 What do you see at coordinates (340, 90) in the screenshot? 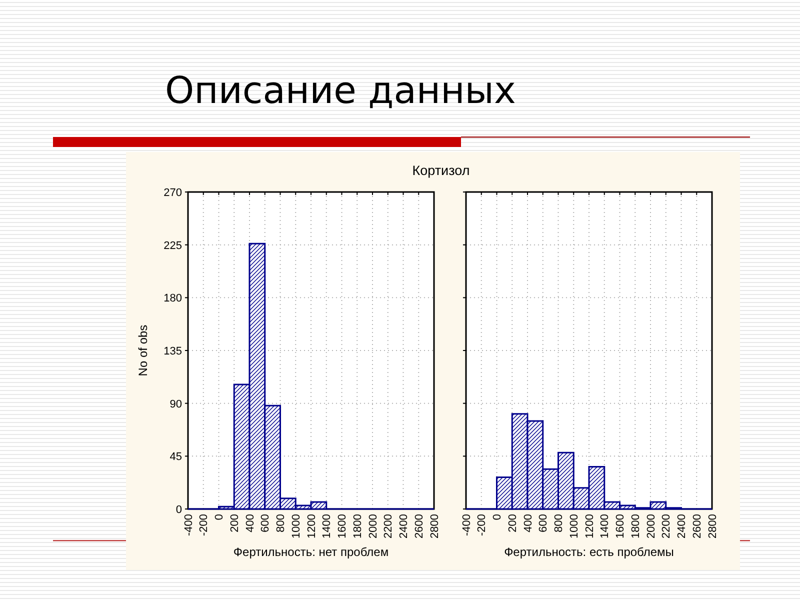
I see `chart-title: Описание данных` at bounding box center [340, 90].